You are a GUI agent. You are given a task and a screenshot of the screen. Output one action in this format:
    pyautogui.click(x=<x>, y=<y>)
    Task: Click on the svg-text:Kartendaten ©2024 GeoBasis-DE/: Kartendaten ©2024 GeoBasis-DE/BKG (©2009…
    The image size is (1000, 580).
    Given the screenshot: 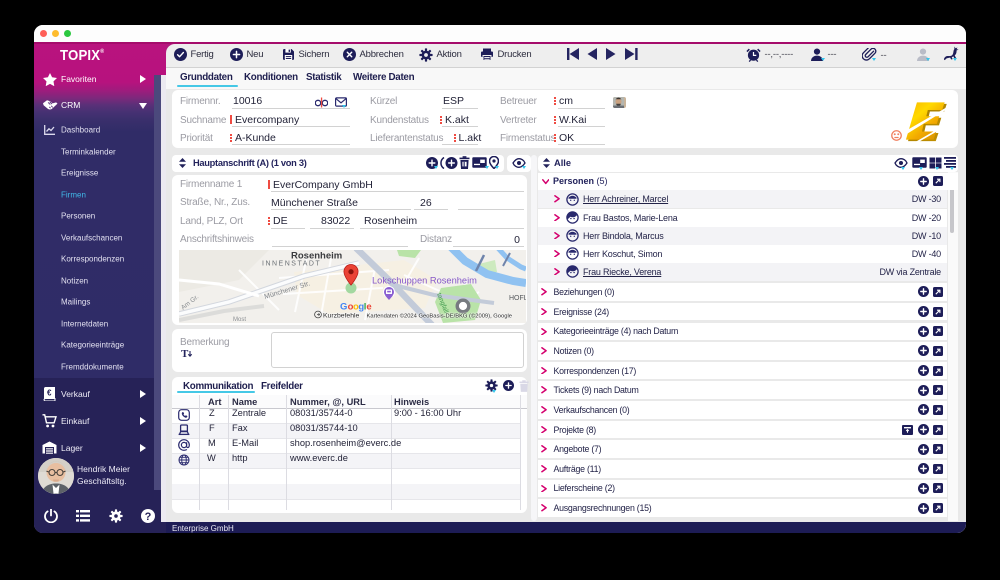 What is the action you would take?
    pyautogui.click(x=440, y=316)
    